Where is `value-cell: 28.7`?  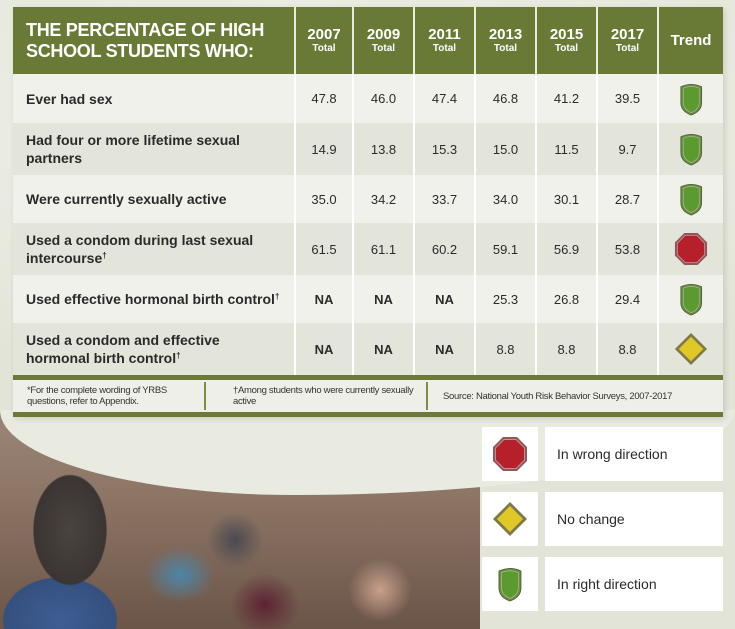
value-cell: 28.7 is located at coordinates (628, 199).